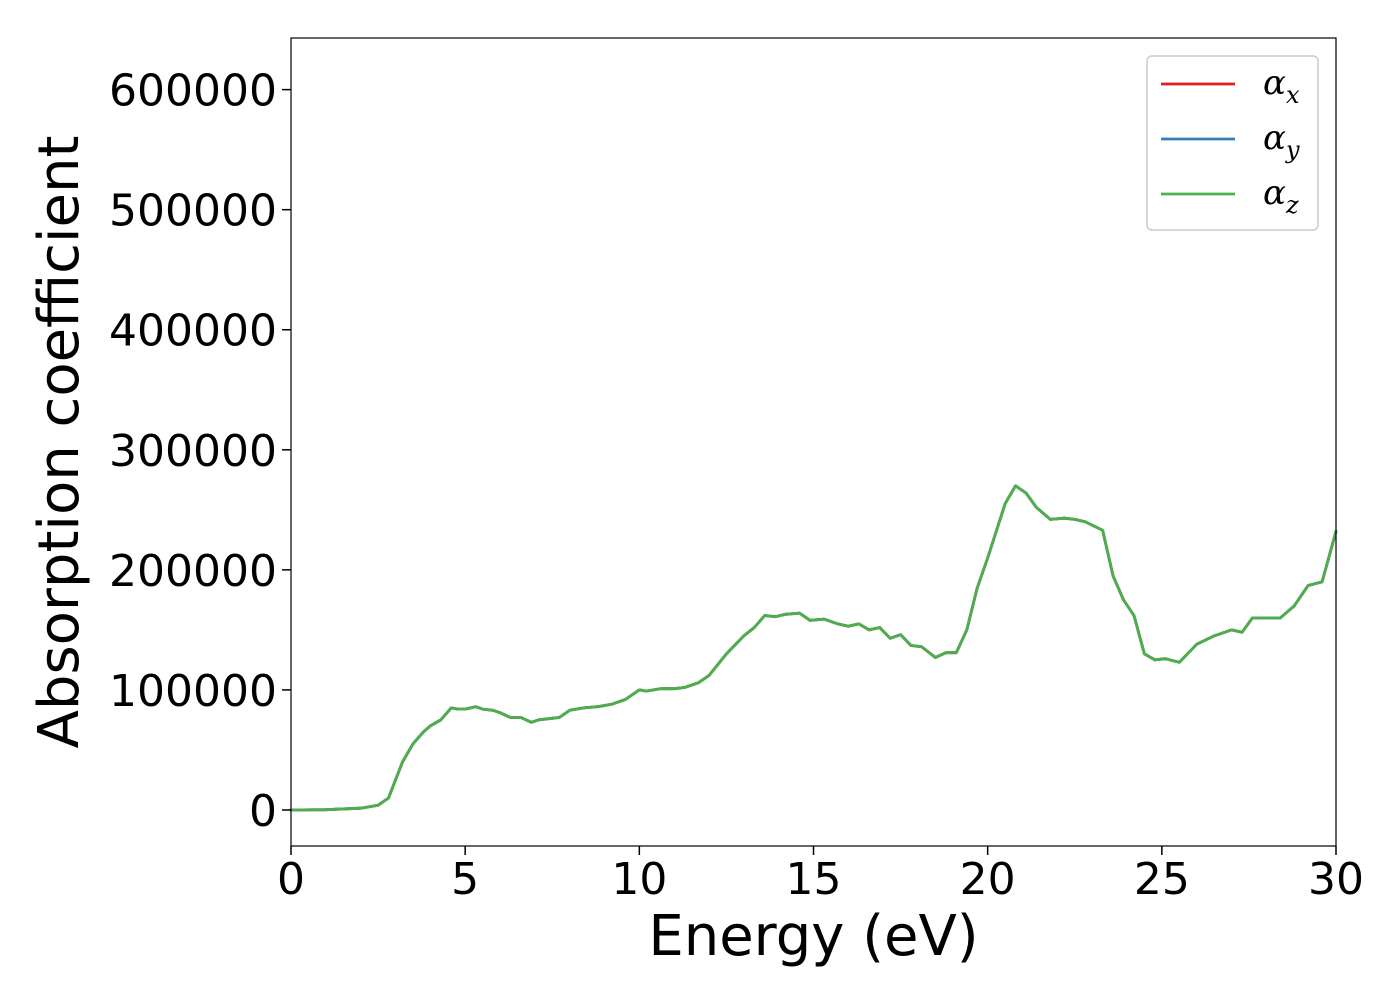  I want to click on x-tick-label: 5, so click(465, 879).